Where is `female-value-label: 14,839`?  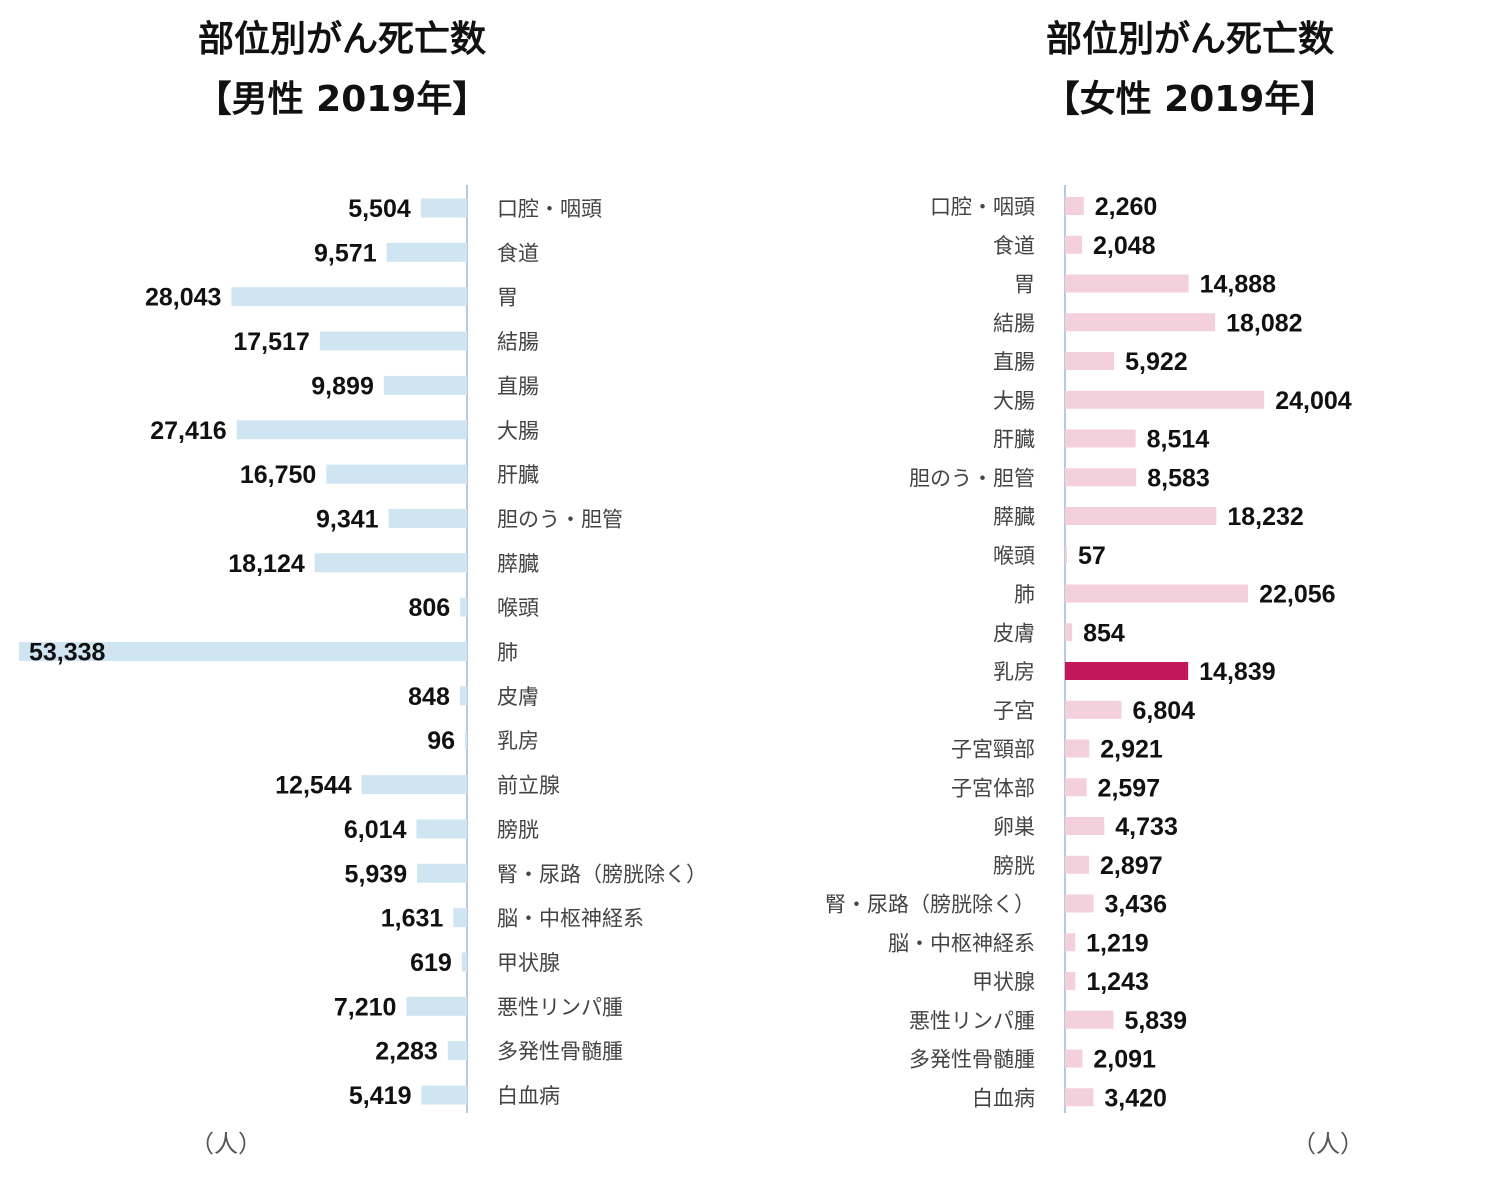 female-value-label: 14,839 is located at coordinates (1237, 672).